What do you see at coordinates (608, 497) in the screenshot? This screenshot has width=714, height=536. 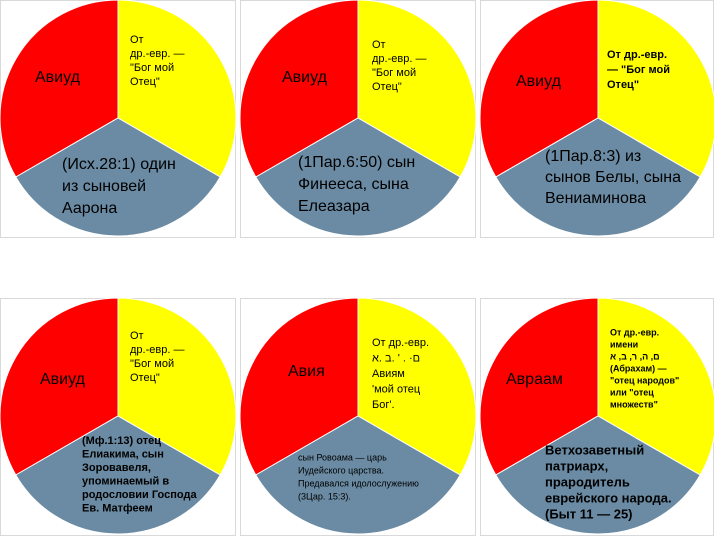 I see `bottom-text: еврейского народа.` at bounding box center [608, 497].